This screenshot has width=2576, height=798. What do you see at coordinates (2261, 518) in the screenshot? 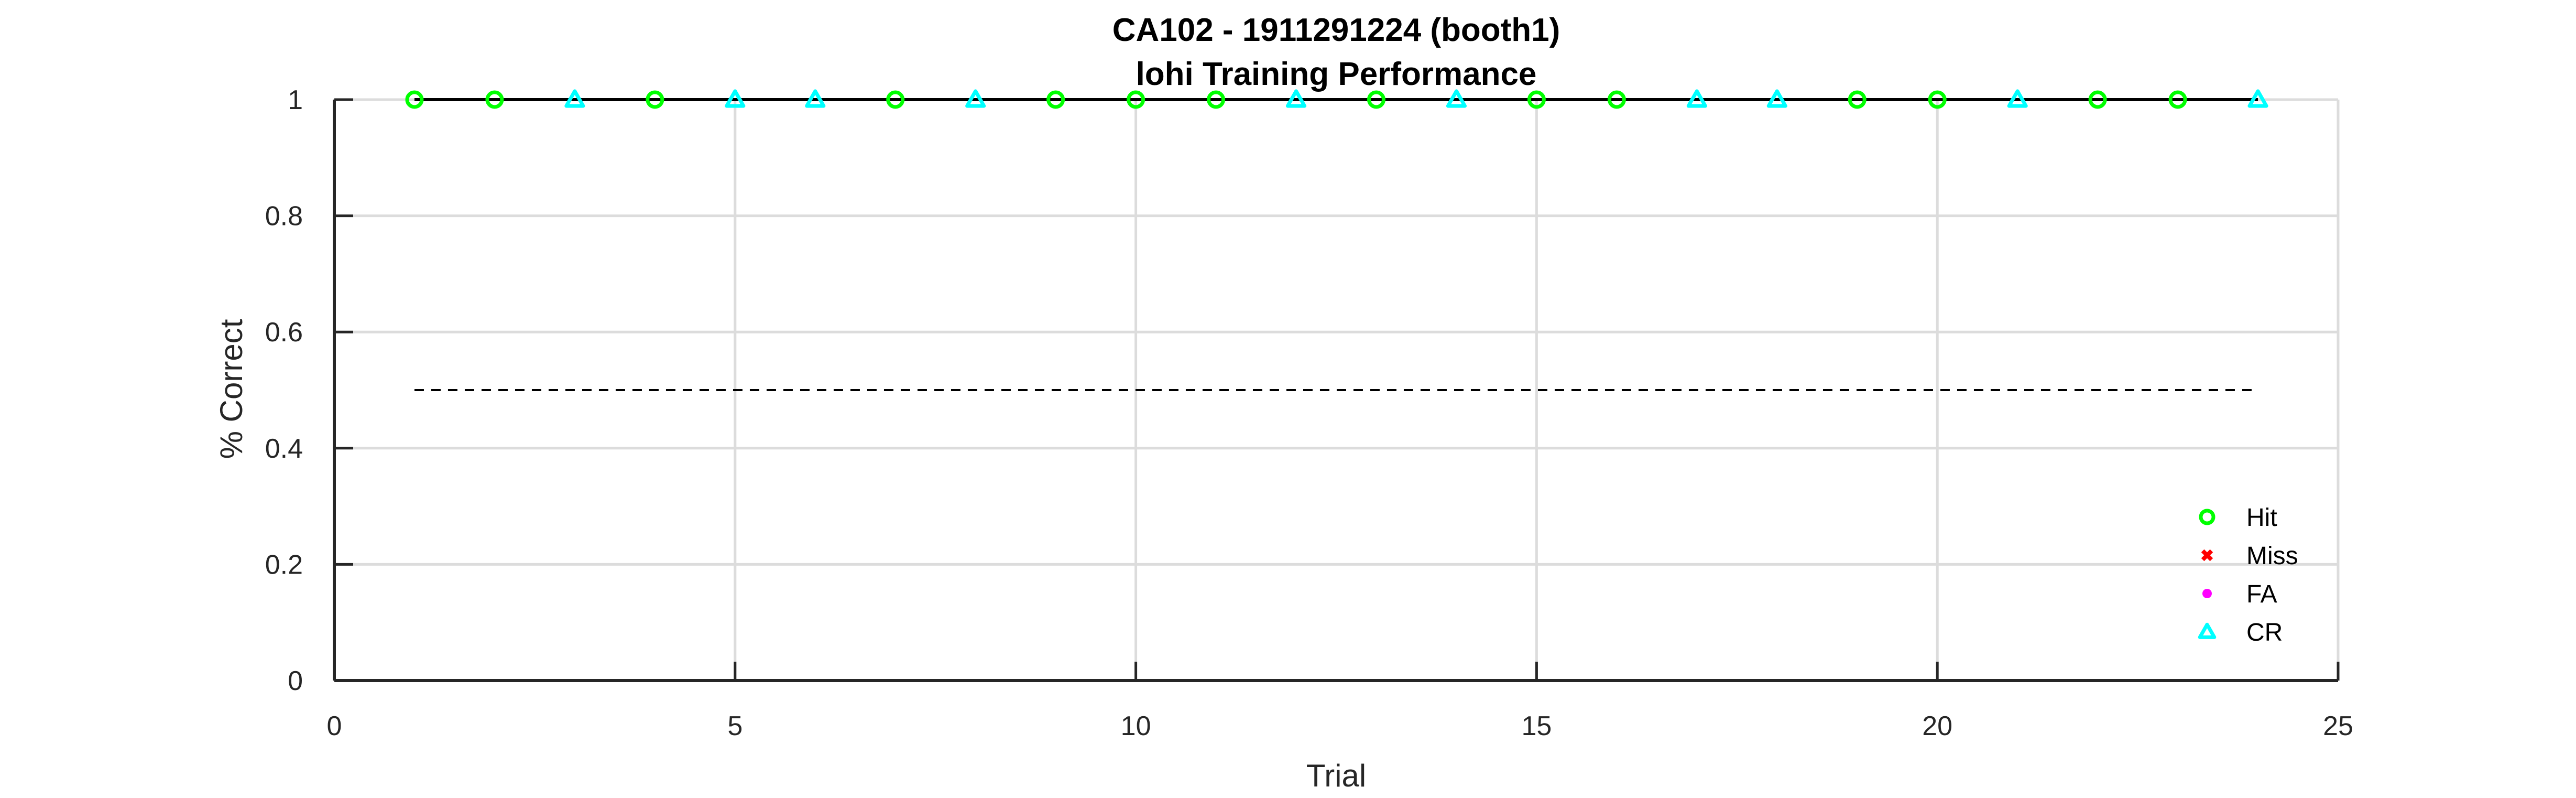
I see `legend-hit-label: Hit` at bounding box center [2261, 518].